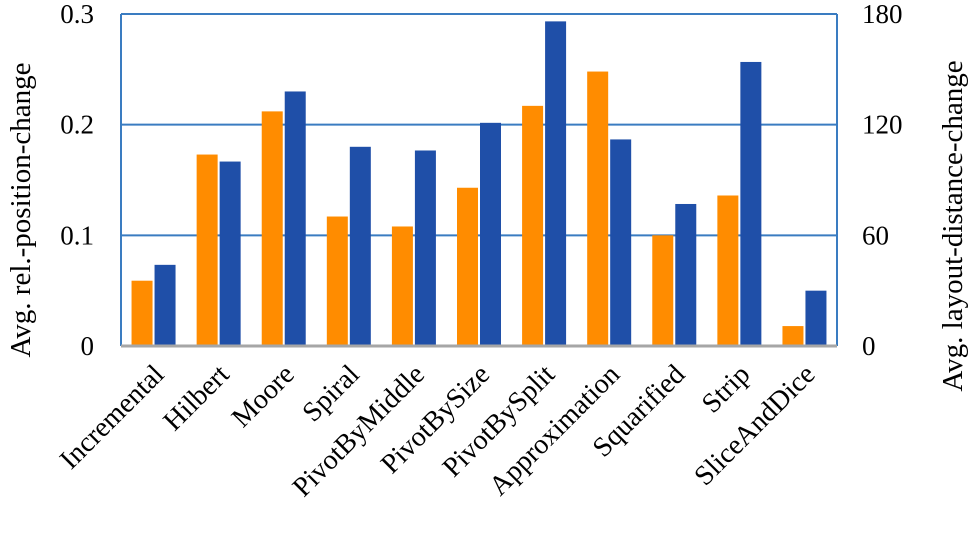 The height and width of the screenshot is (546, 976). What do you see at coordinates (77, 125) in the screenshot?
I see `left-tick-label: 0.2` at bounding box center [77, 125].